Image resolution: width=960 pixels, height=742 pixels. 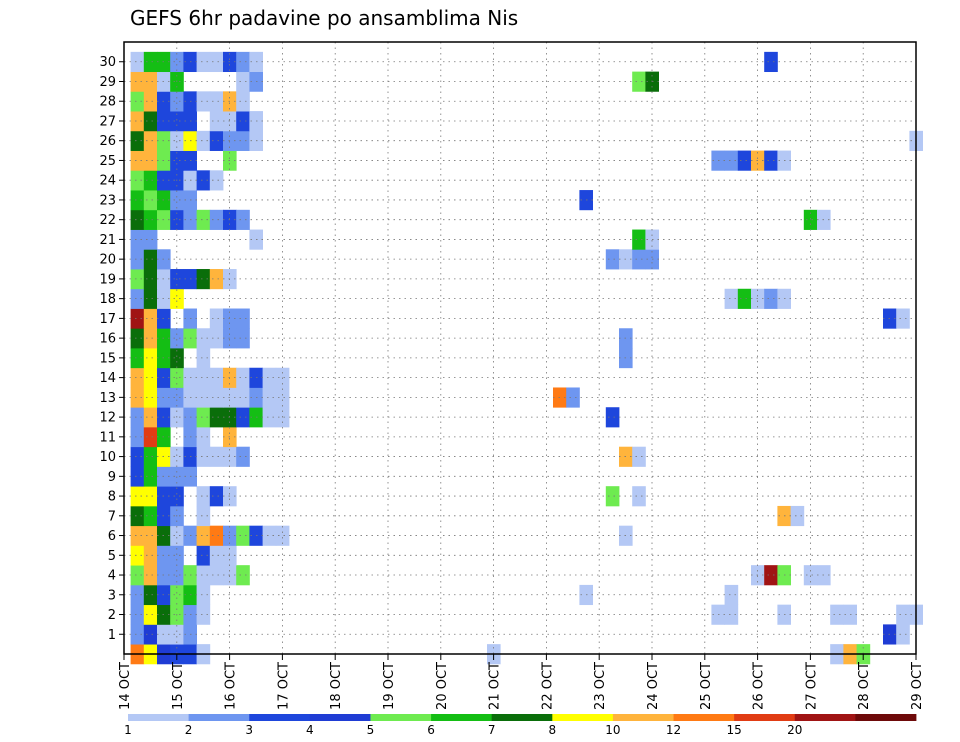 I want to click on y-tick-label: 2, so click(x=112, y=615).